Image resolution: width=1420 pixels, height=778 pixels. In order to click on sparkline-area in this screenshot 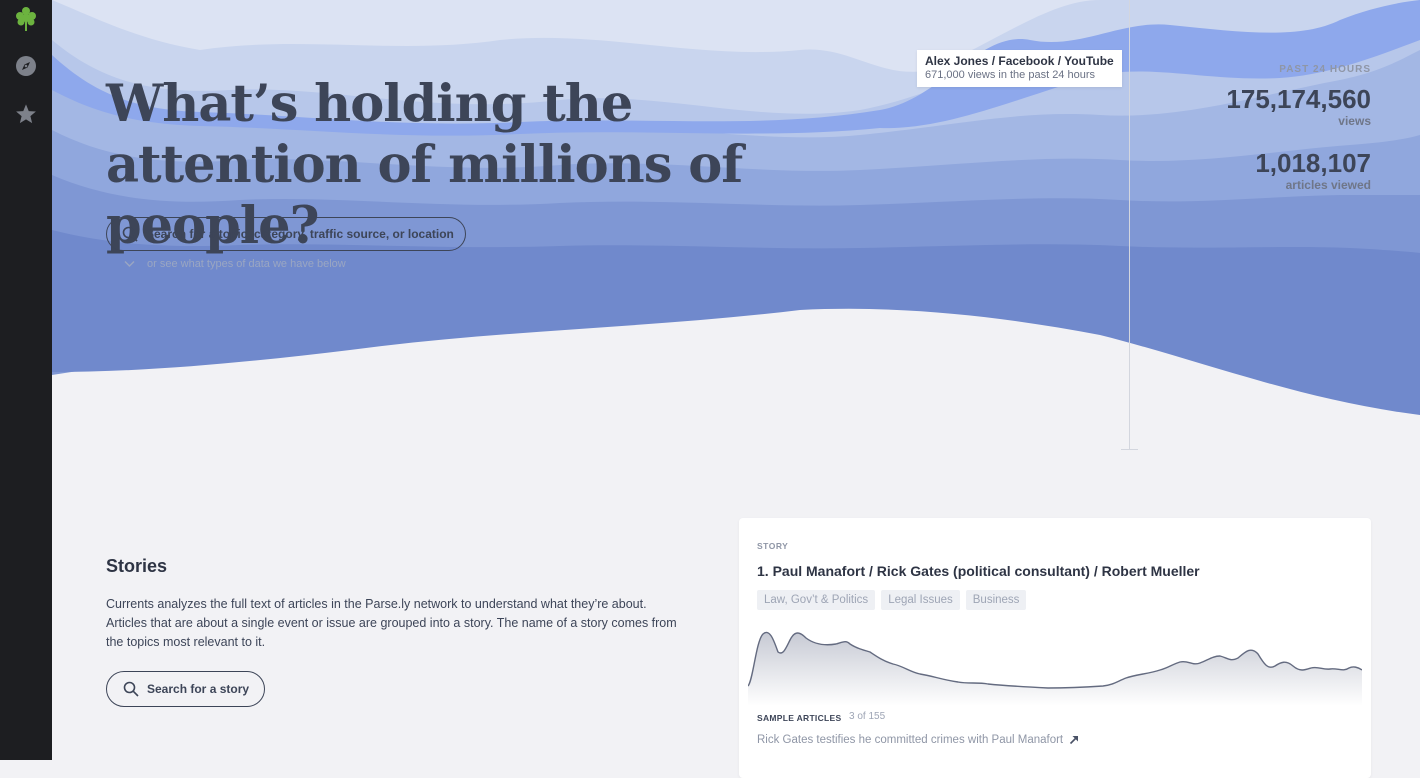, I will do `click(1055, 669)`.